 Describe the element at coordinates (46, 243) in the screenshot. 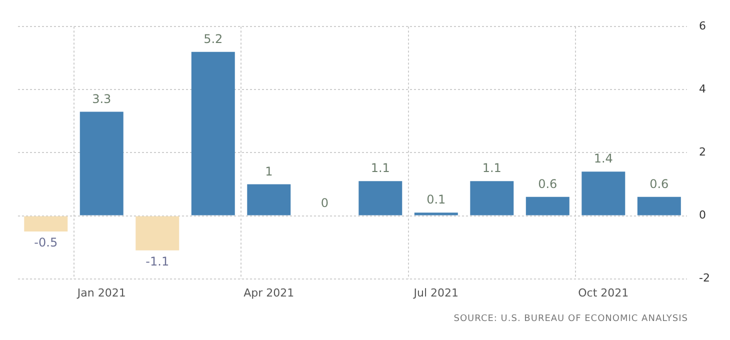

I see `data-label: -0.5` at that location.